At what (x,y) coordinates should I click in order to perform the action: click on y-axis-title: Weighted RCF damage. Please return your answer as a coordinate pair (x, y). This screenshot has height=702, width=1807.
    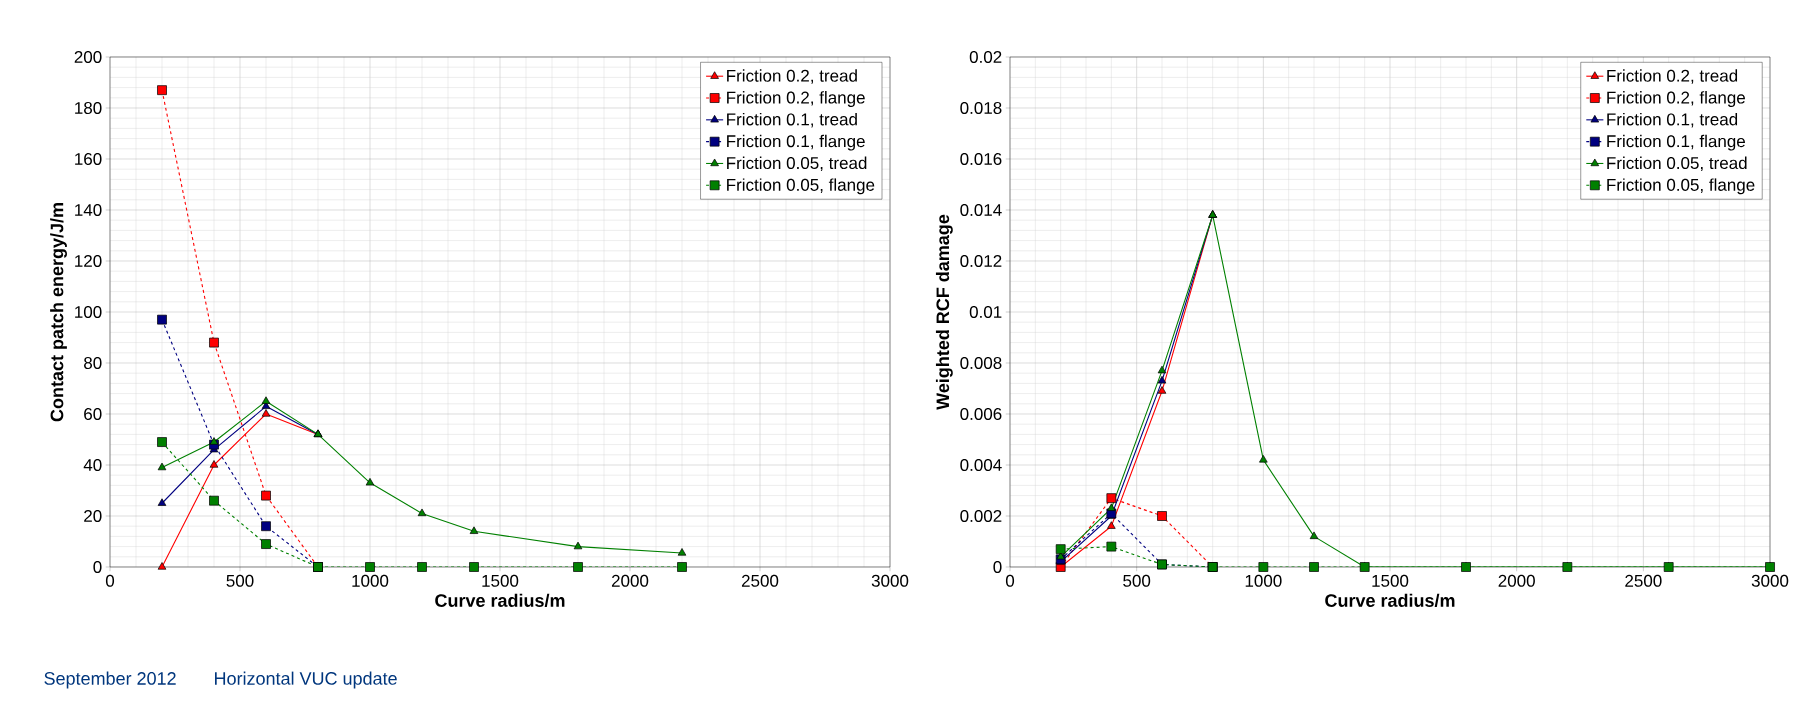
    Looking at the image, I should click on (944, 312).